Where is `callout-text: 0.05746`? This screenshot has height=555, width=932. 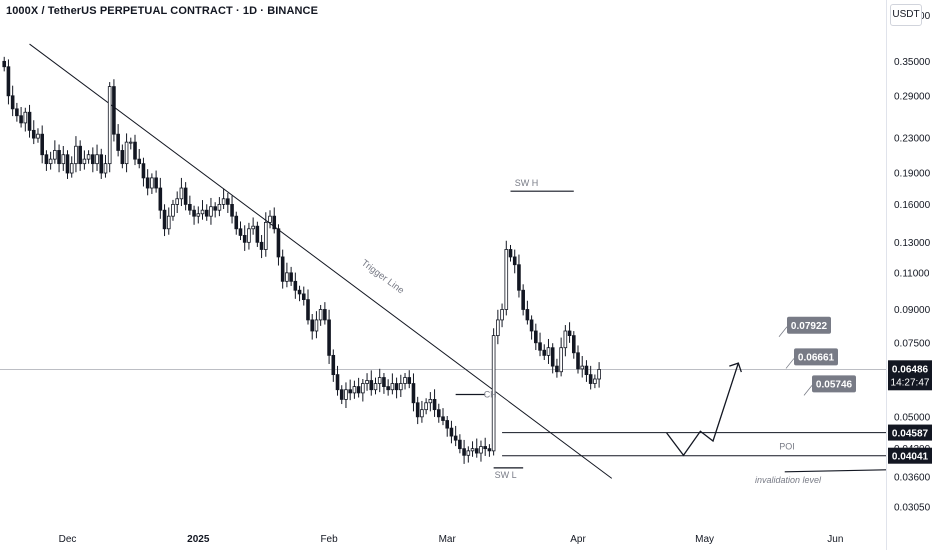 callout-text: 0.05746 is located at coordinates (834, 384).